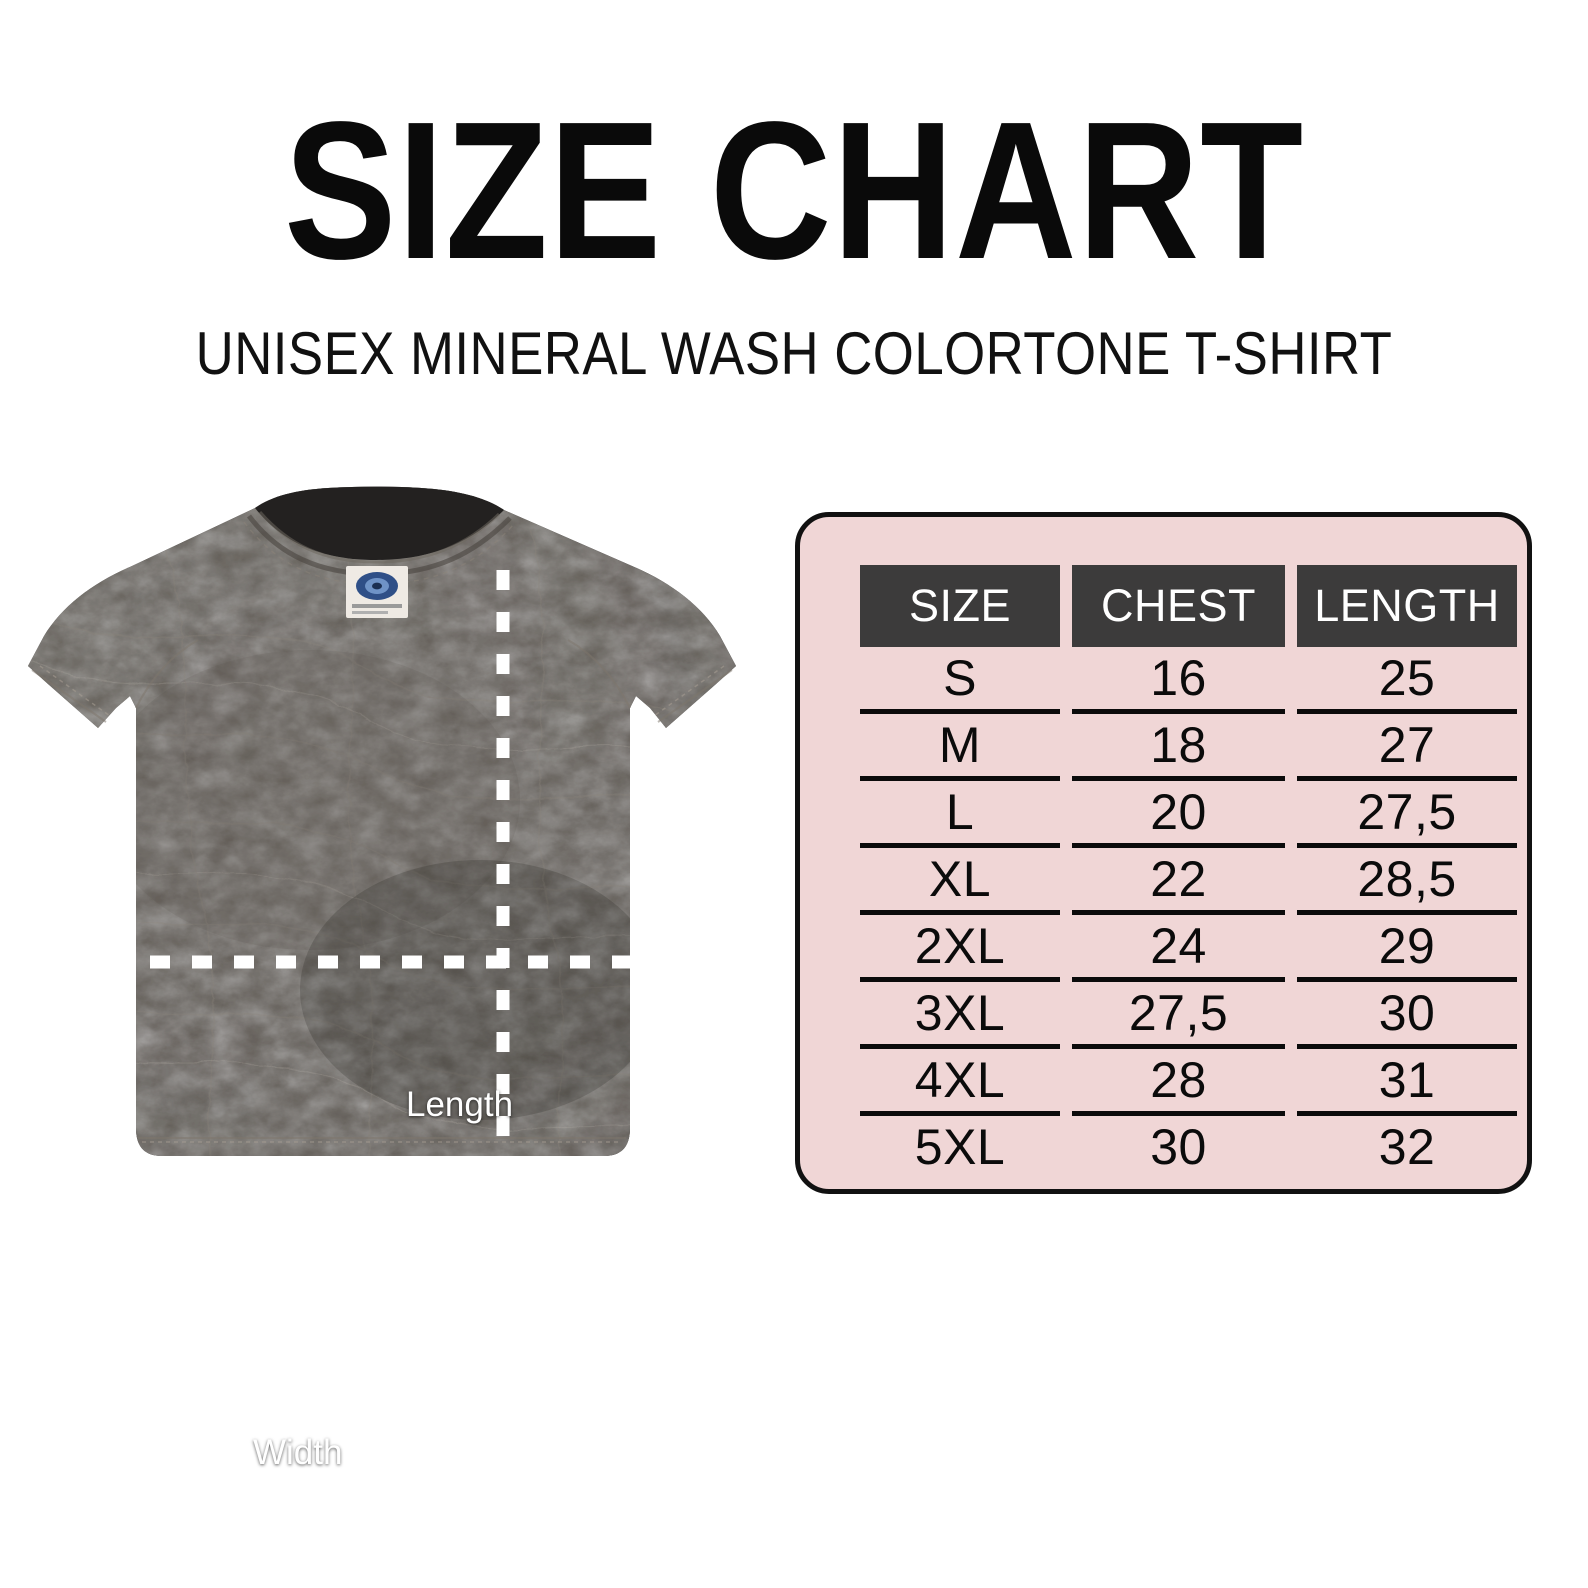 This screenshot has width=1588, height=1588. I want to click on table-row: 3XL 27,5 30, so click(1188, 1015).